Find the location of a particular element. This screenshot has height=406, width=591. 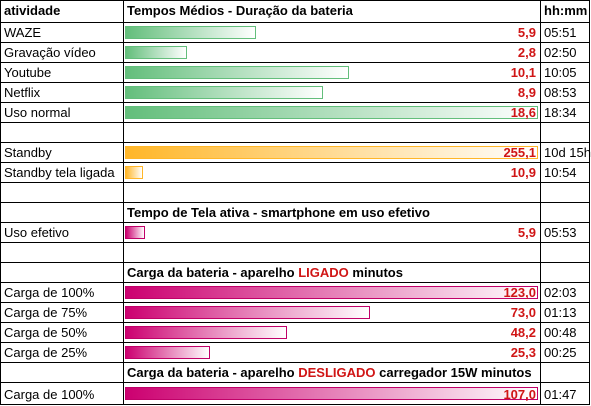

table-row: Carga de 50% 48,2 00:48 is located at coordinates (295, 332).